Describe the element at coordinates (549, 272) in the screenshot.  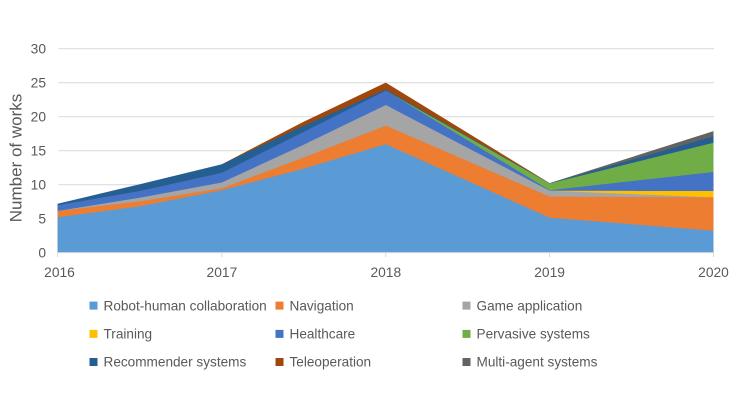
I see `svg-text: 2019` at that location.